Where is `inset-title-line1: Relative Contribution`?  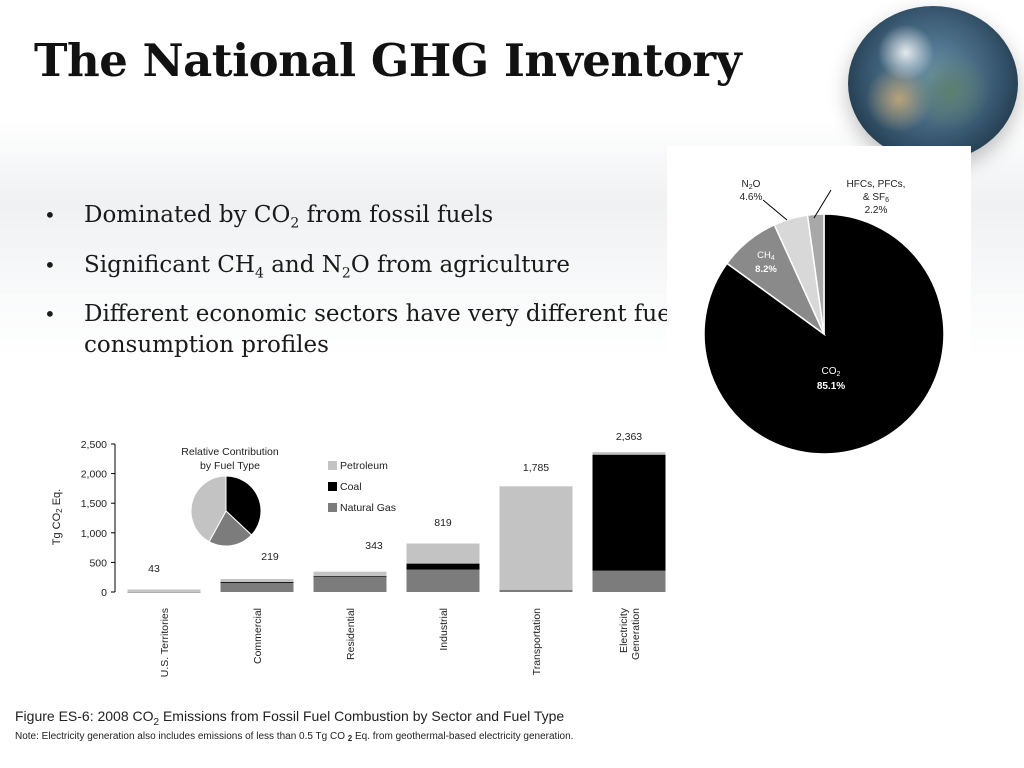
inset-title-line1: Relative Contribution is located at coordinates (230, 452).